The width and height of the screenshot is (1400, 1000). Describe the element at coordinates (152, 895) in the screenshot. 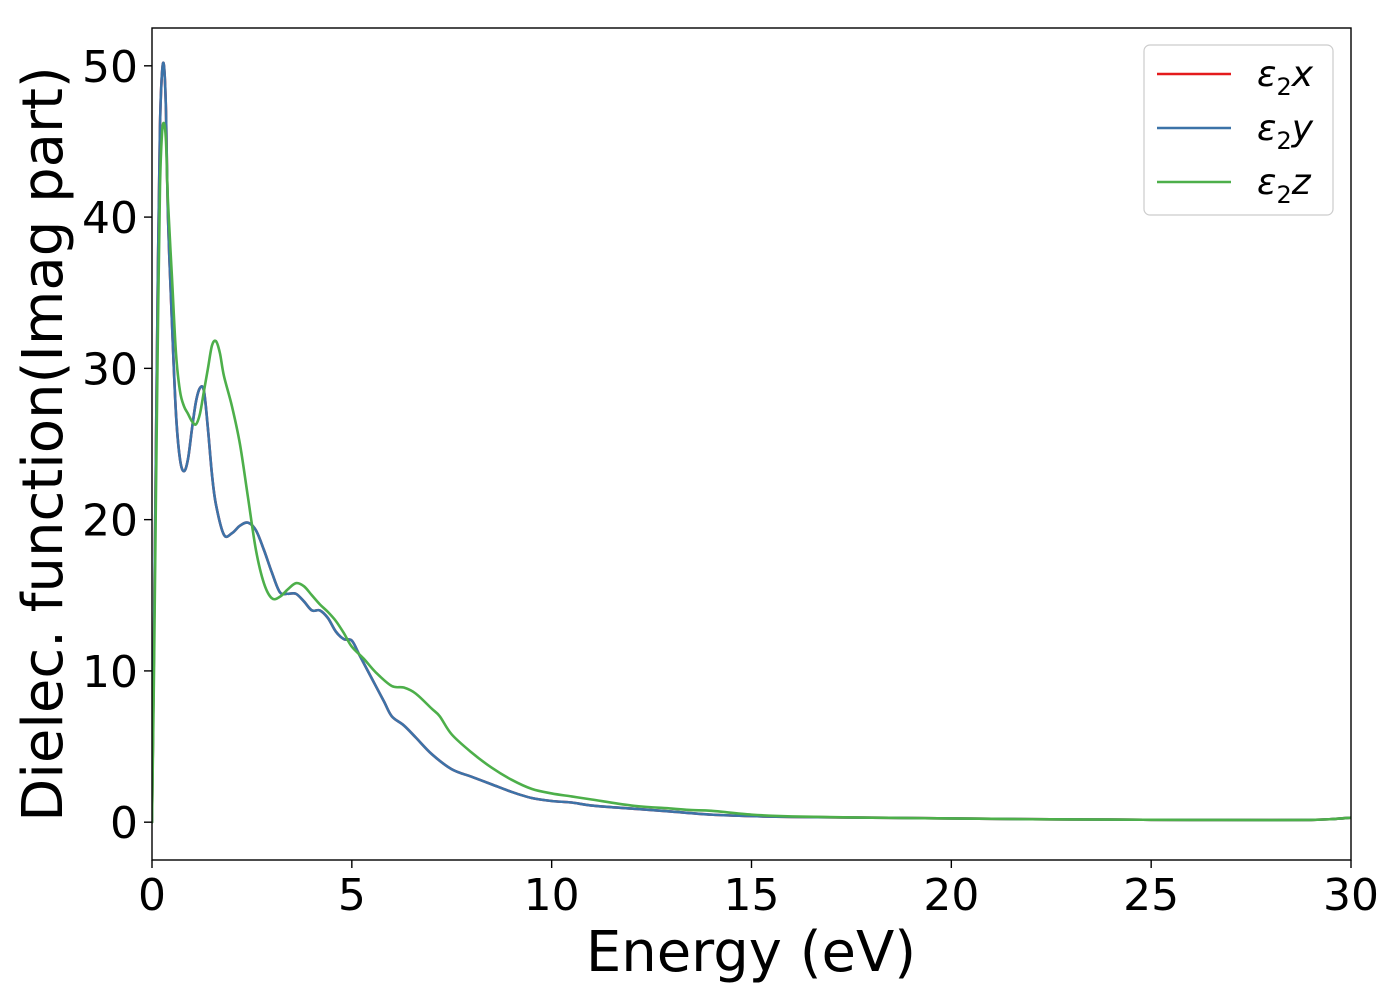

I see `x-tick-label: 0` at that location.